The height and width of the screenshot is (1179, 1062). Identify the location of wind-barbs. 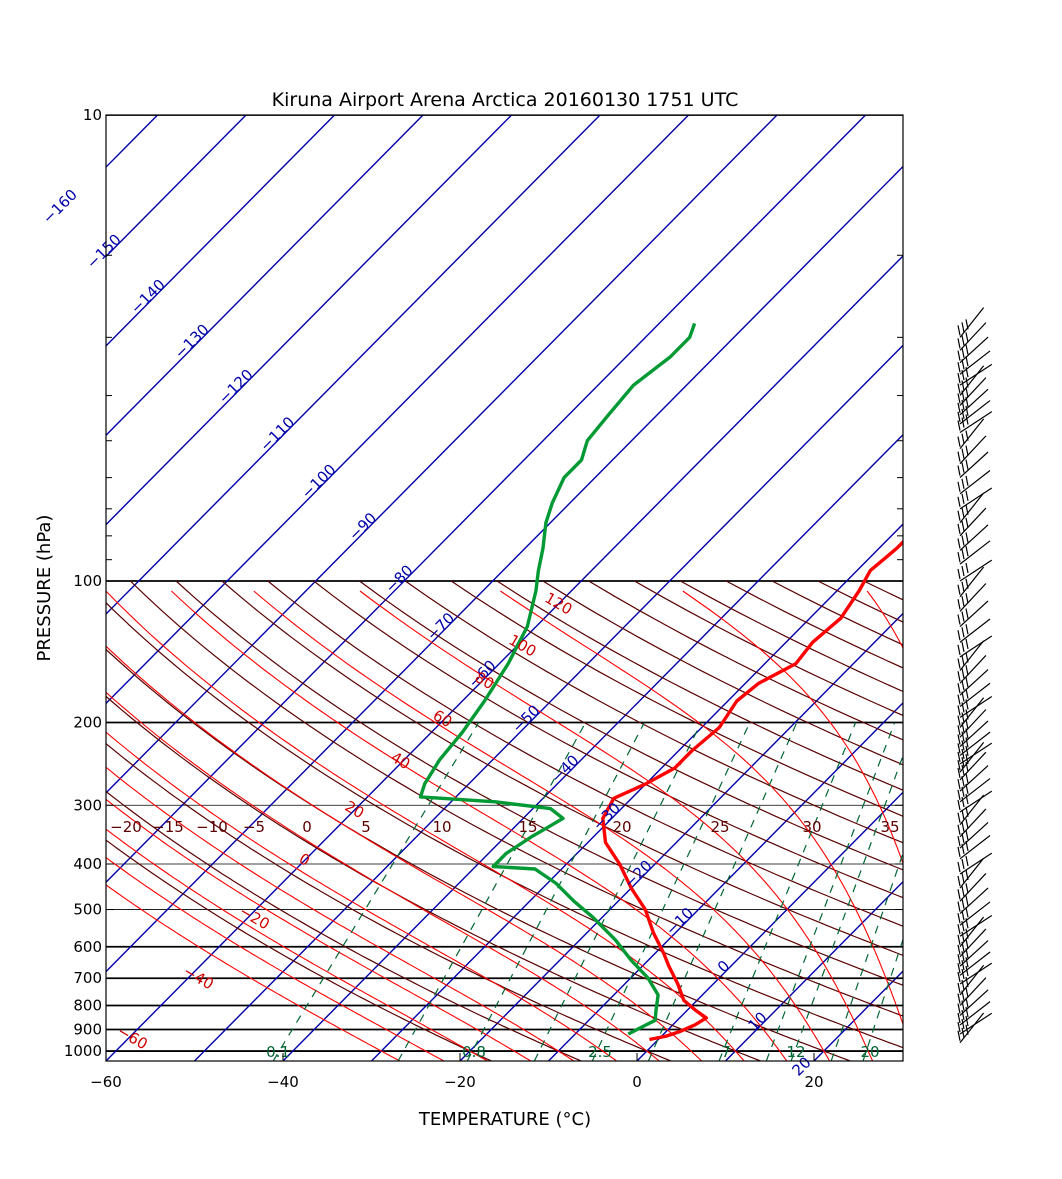
(975, 675).